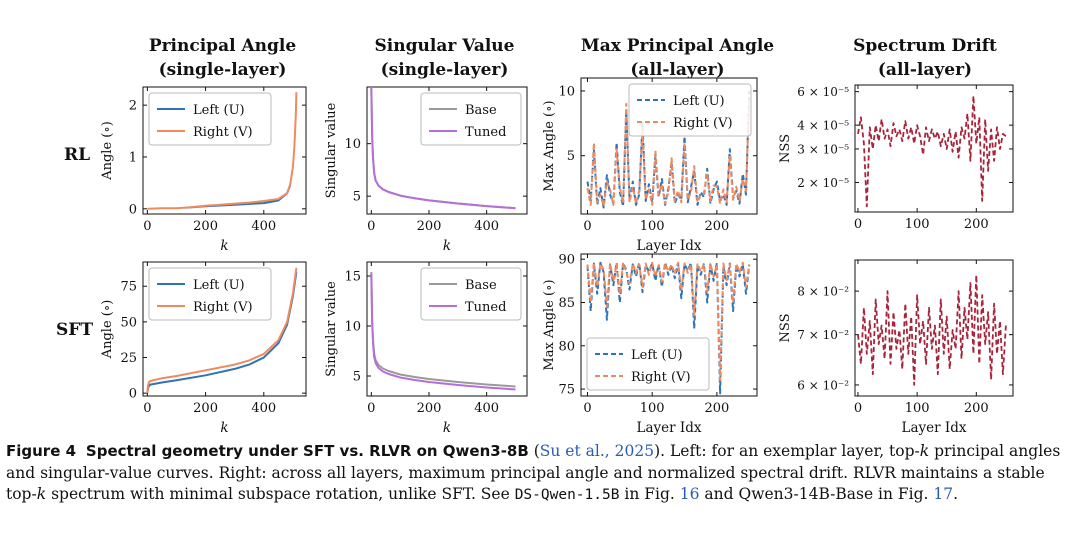 This screenshot has width=1080, height=545. I want to click on caption-citation-link: Su et al., 2025, so click(597, 451).